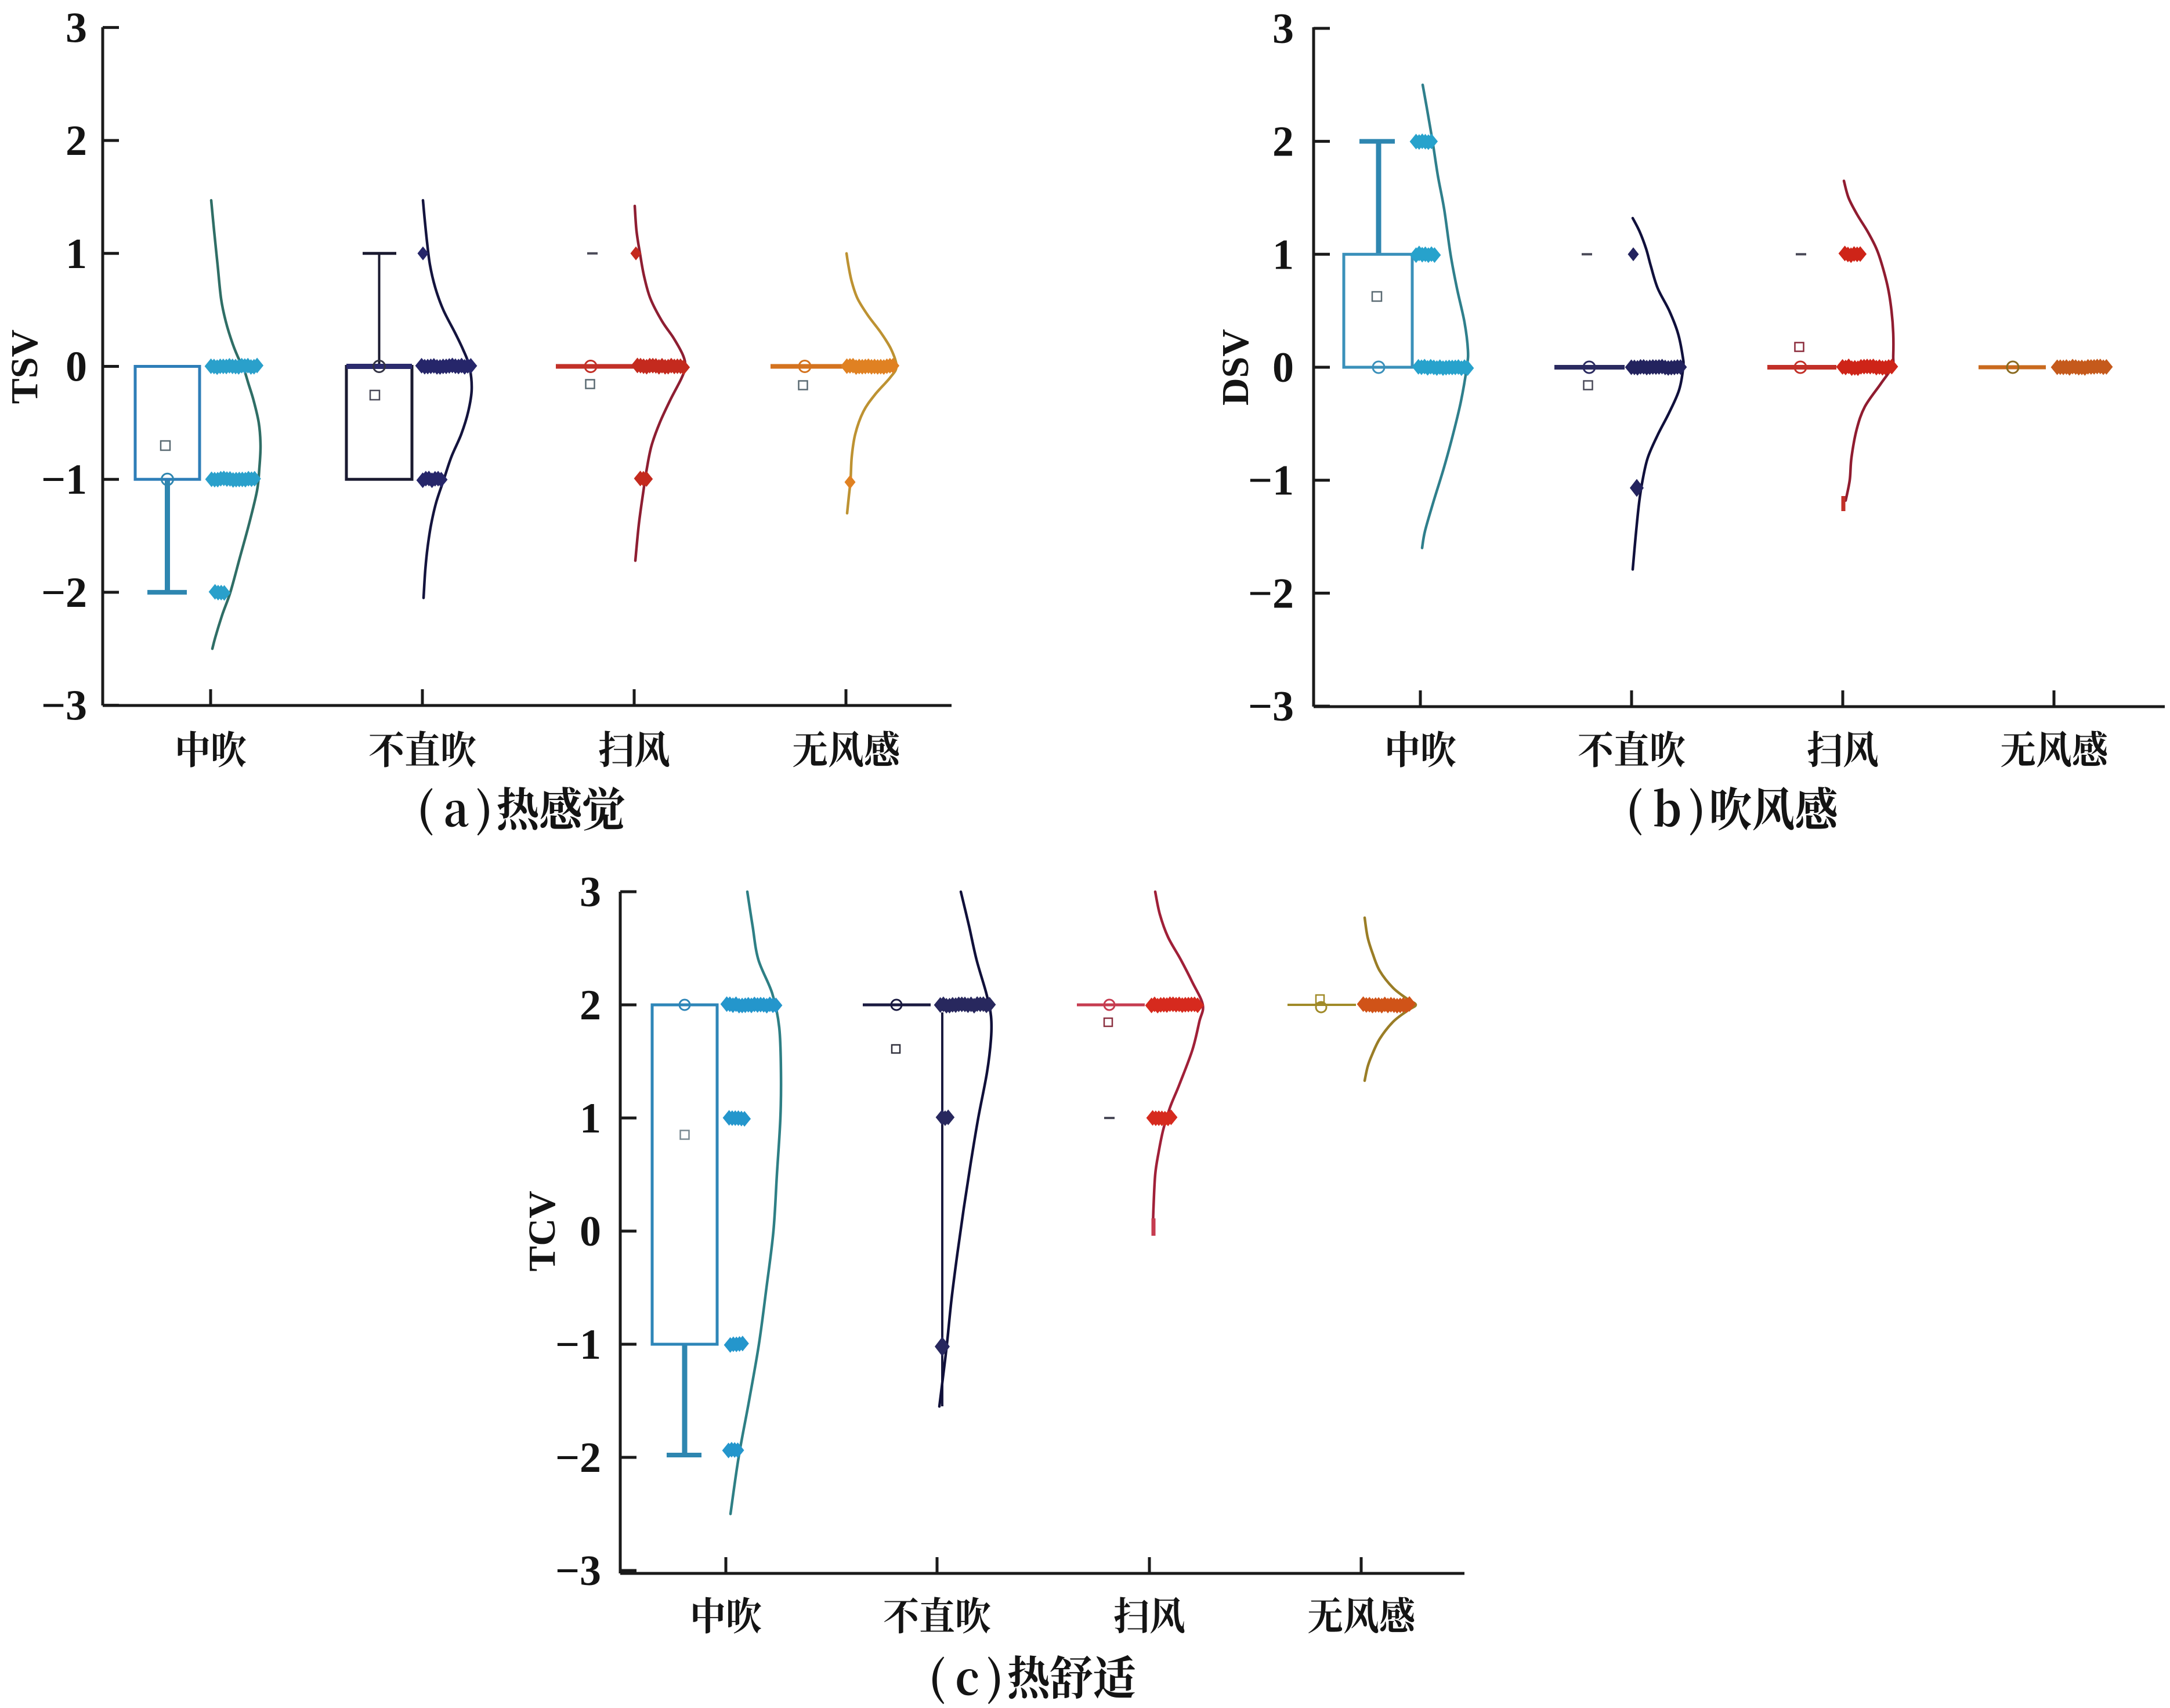  What do you see at coordinates (1235, 367) in the screenshot?
I see `svg-text: DSV` at bounding box center [1235, 367].